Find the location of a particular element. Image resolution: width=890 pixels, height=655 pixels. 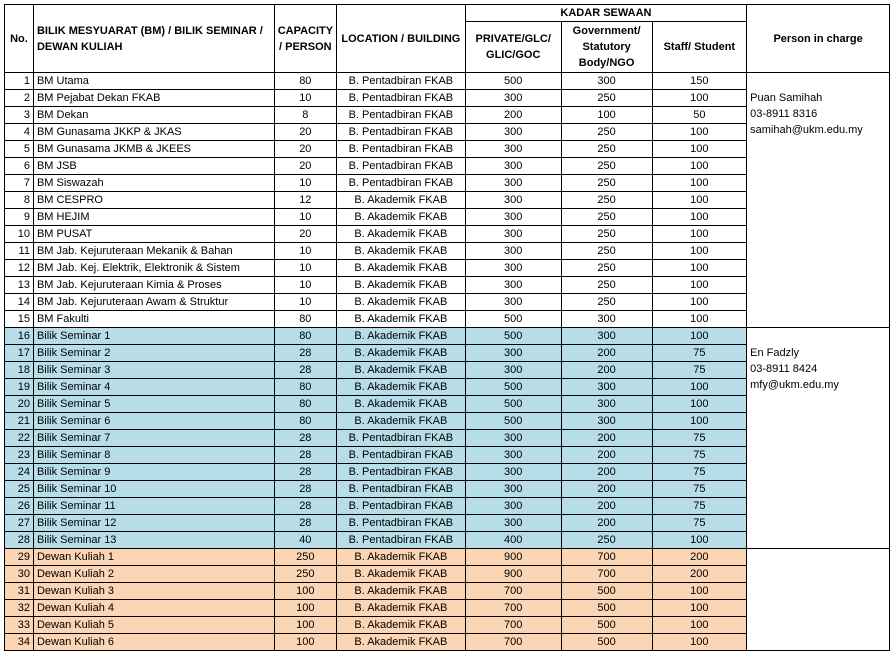

table-row: 15 BM Fakulti 80 B. Akademik FKAB 500 300 100 is located at coordinates (447, 319).